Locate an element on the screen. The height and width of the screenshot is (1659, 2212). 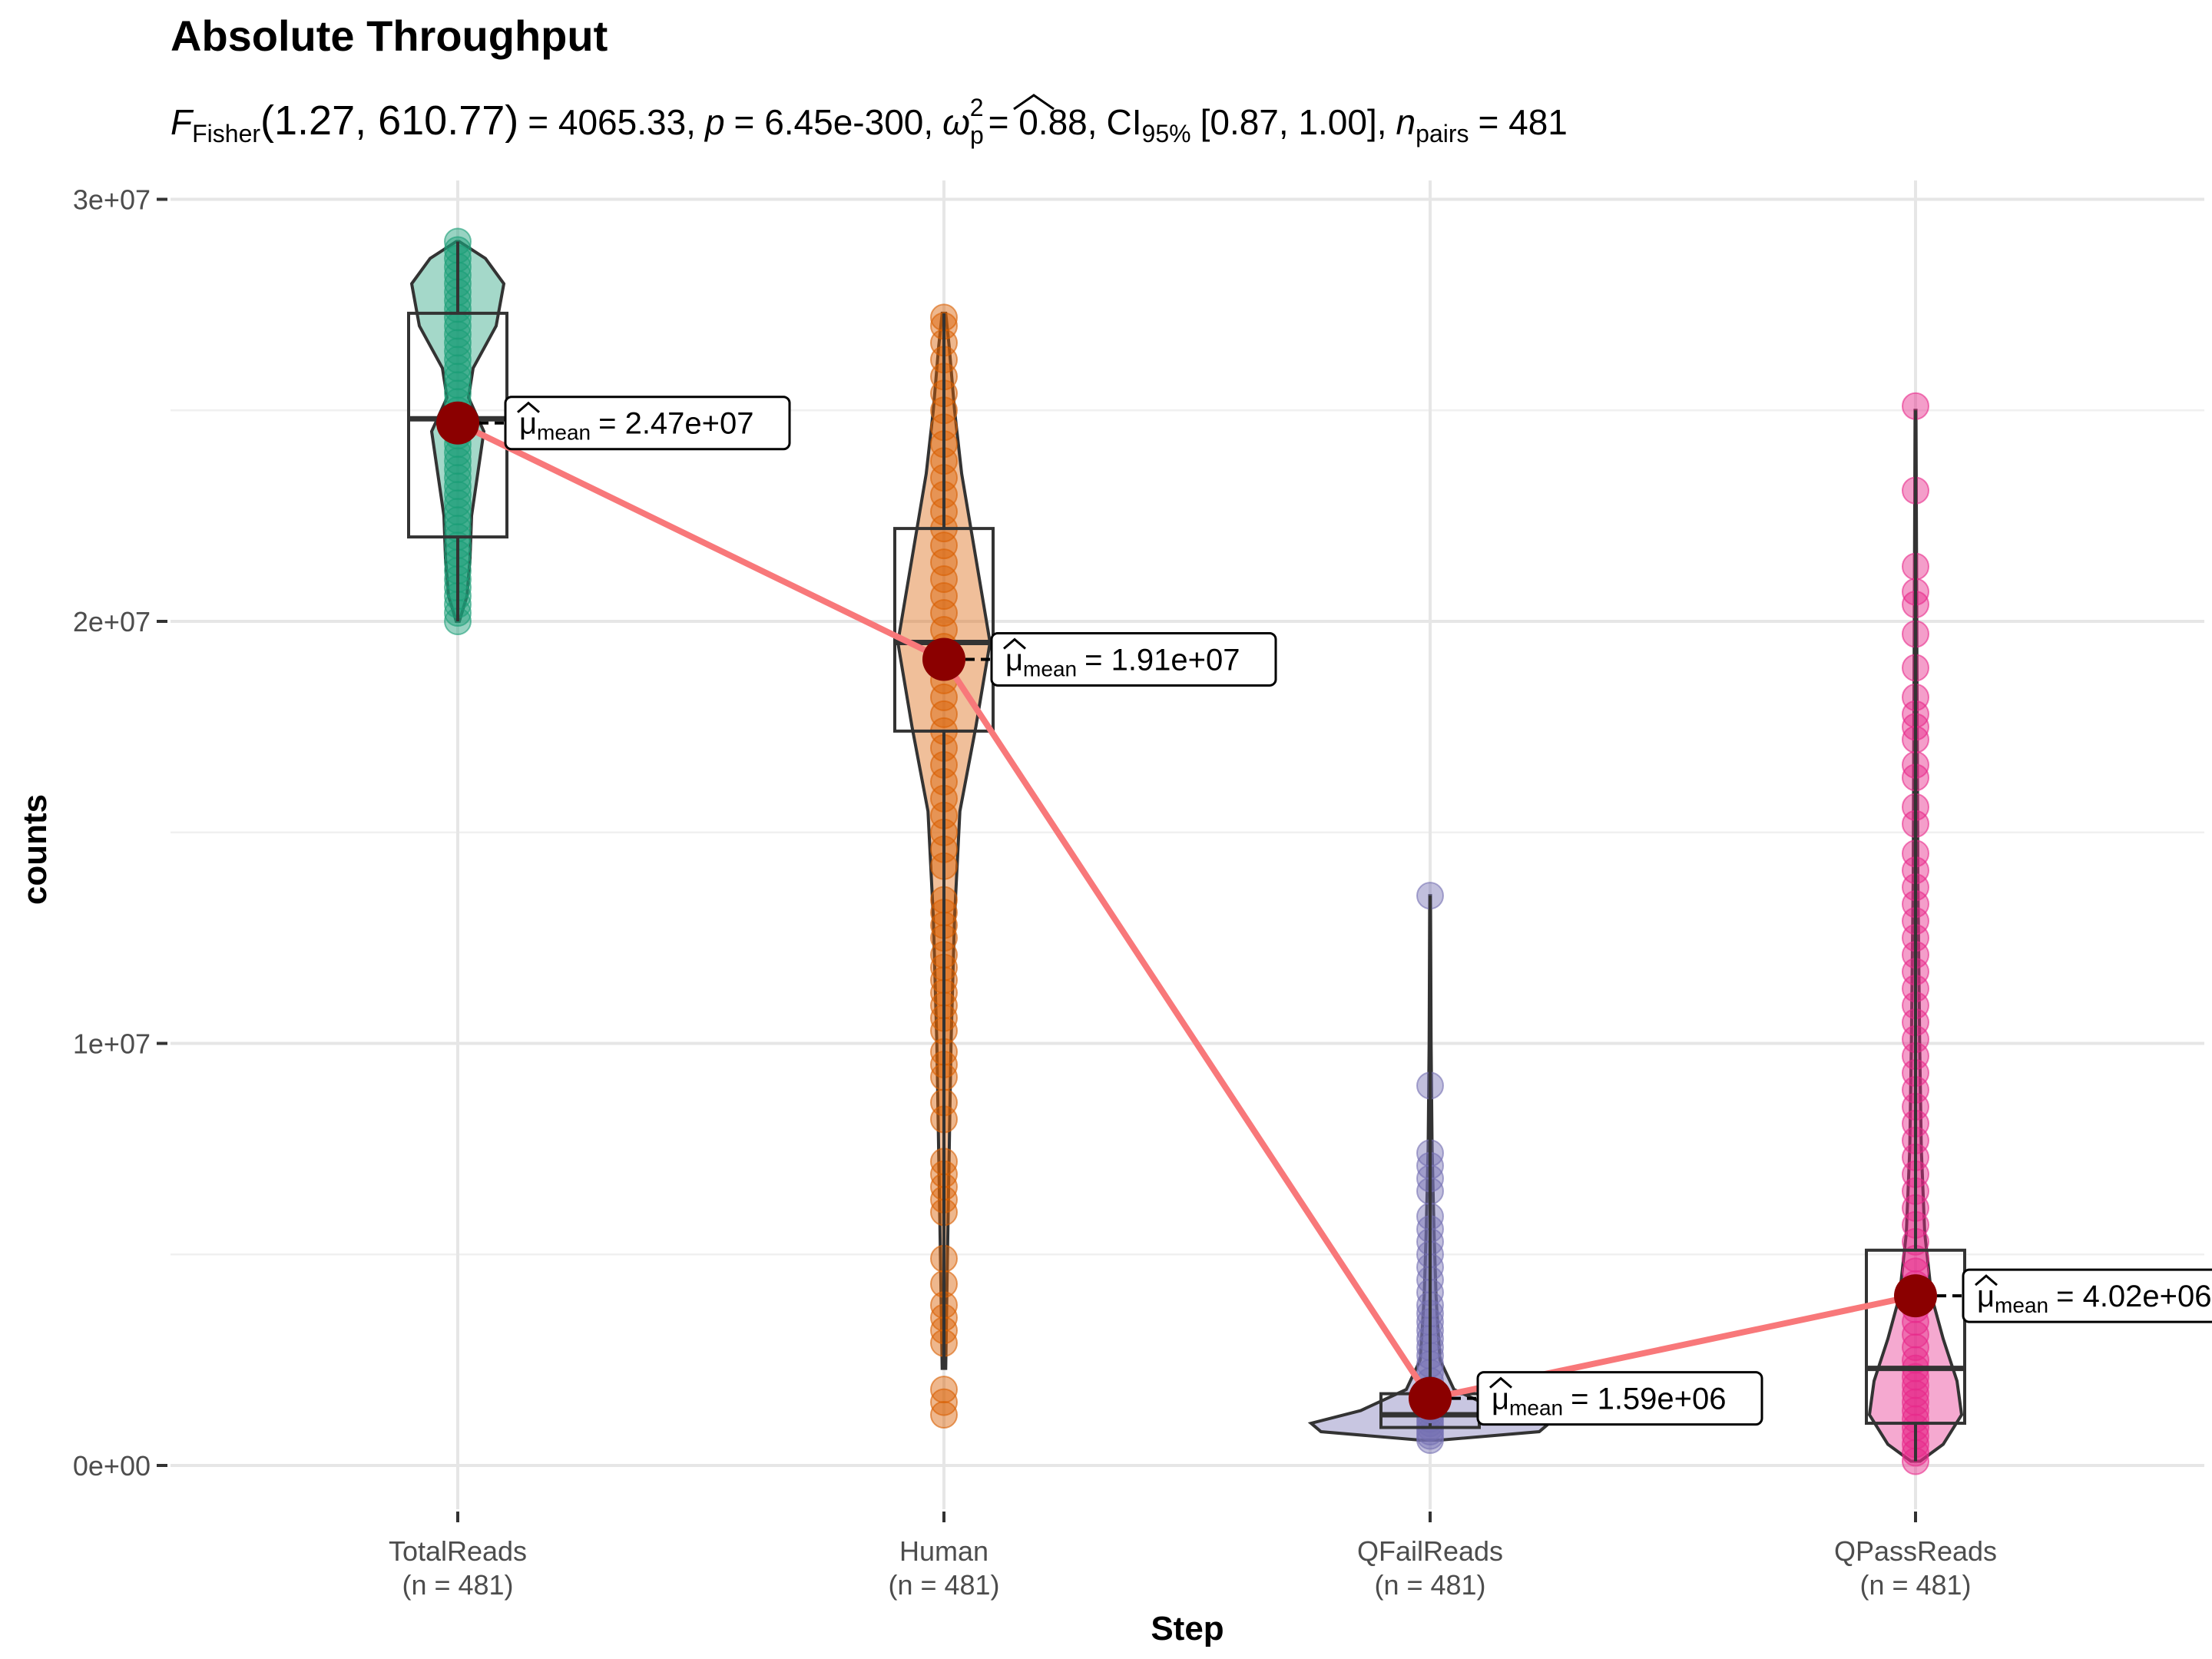
x-axis-title: Step is located at coordinates (1187, 1628).